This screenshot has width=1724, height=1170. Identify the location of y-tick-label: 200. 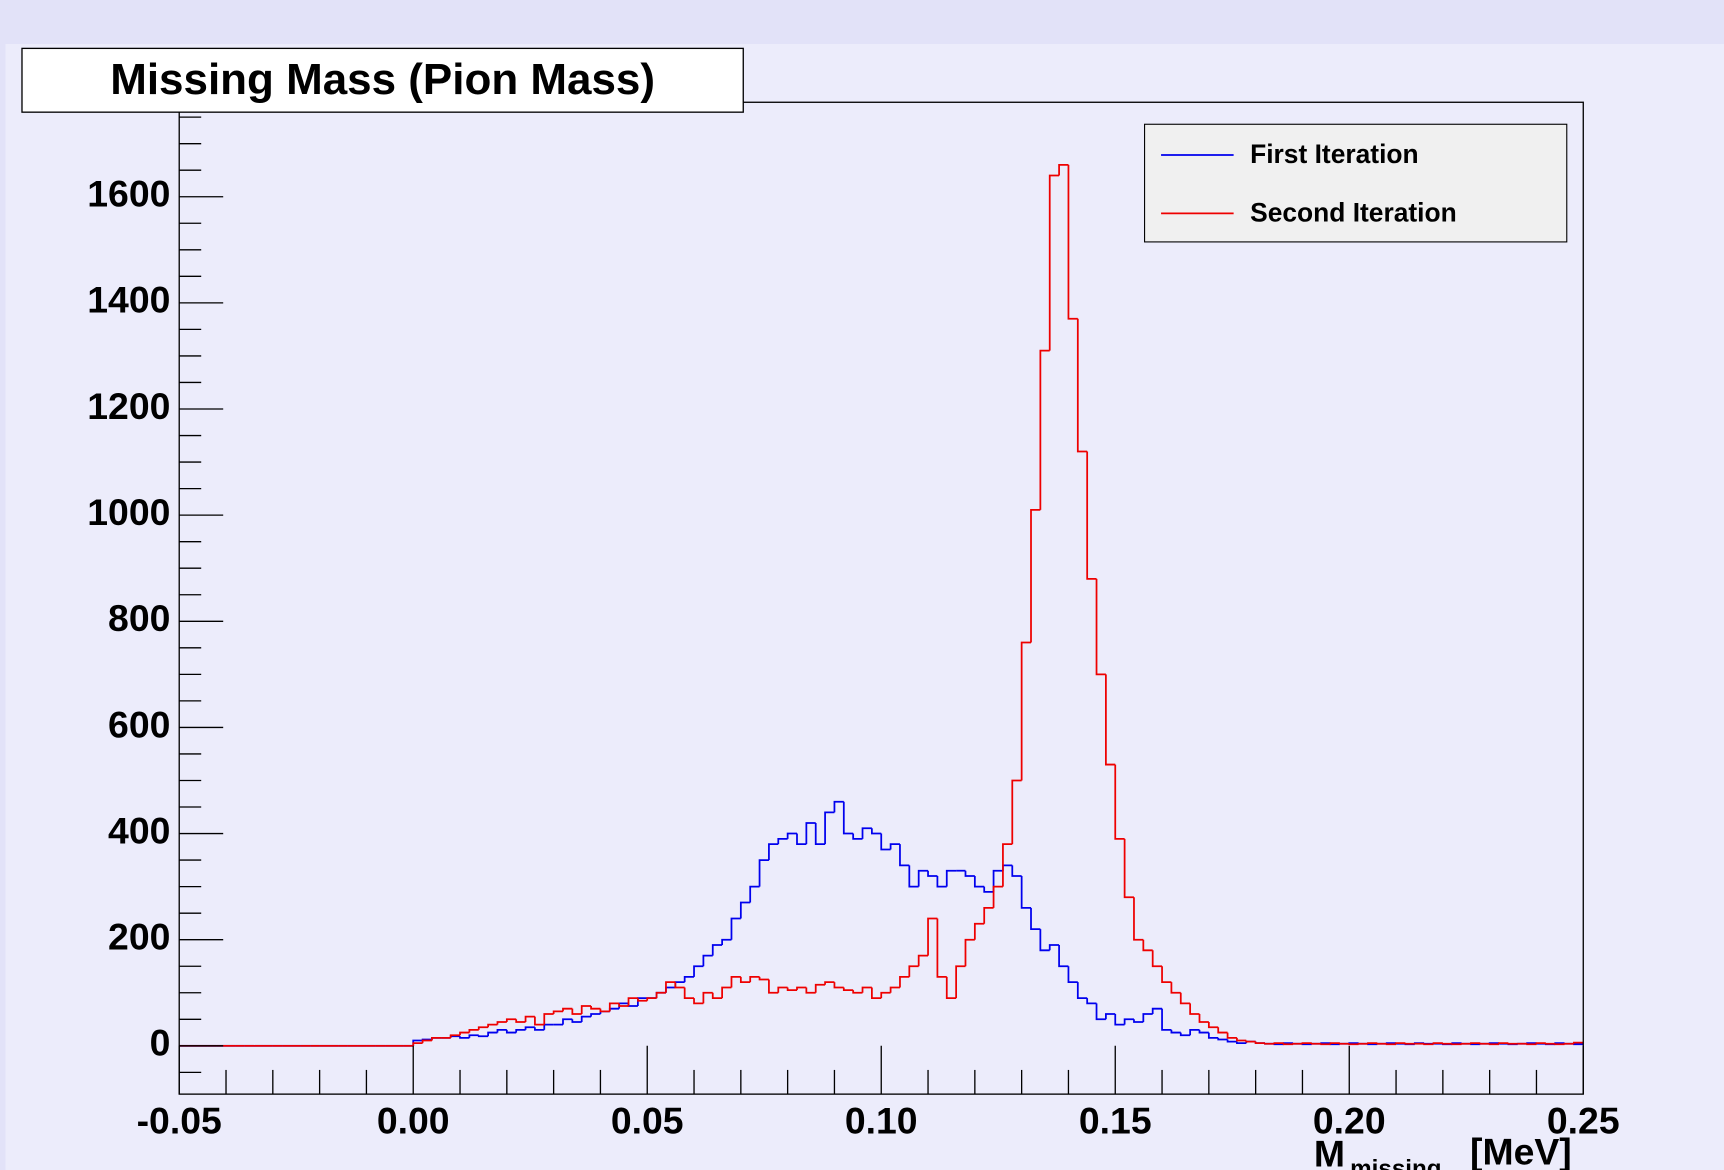
(139, 937).